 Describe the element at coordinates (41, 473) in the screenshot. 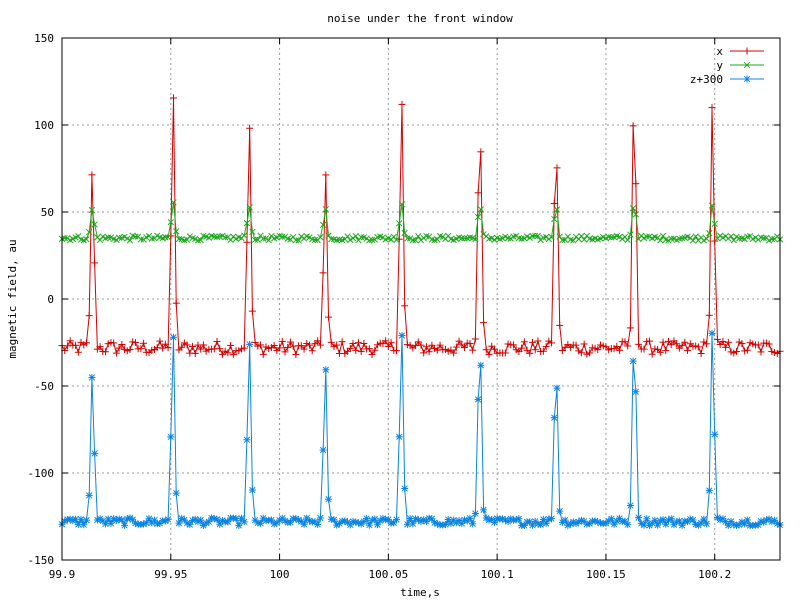

I see `y-tick-label: -100` at that location.